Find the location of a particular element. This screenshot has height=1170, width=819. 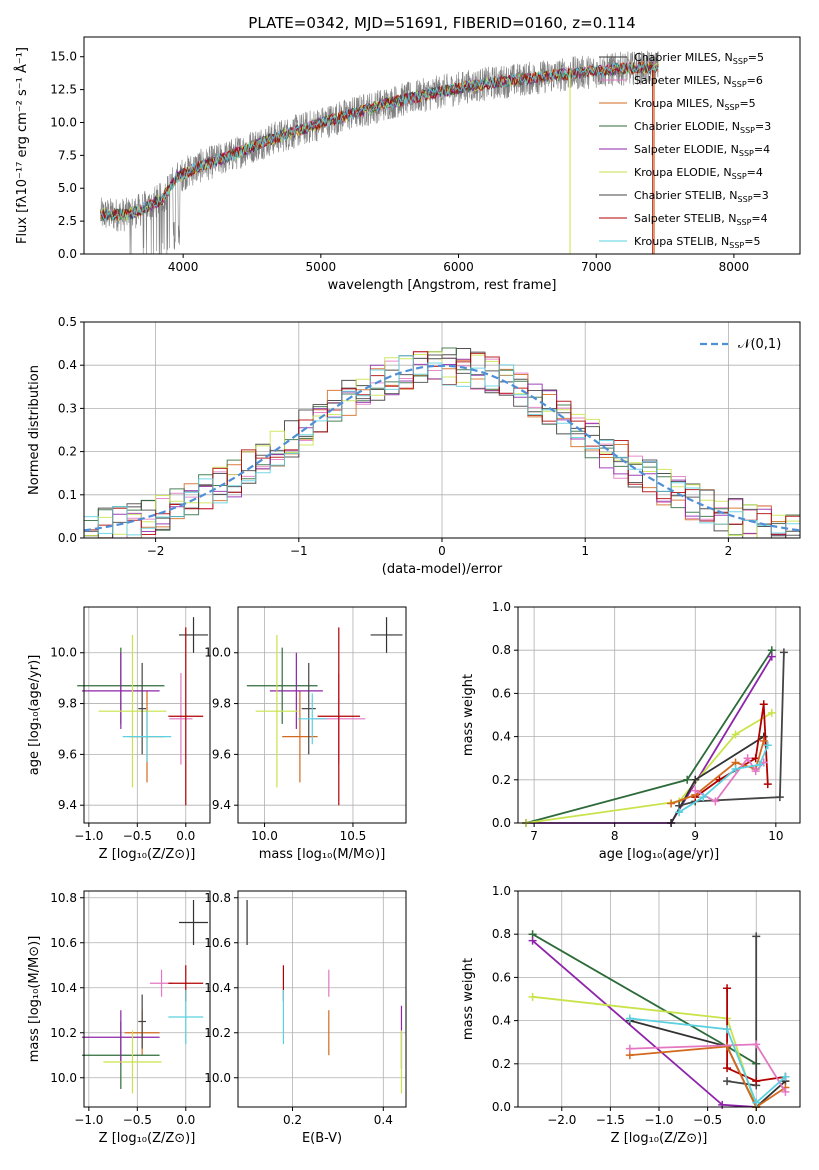

x-tick-label: 0 is located at coordinates (442, 551).